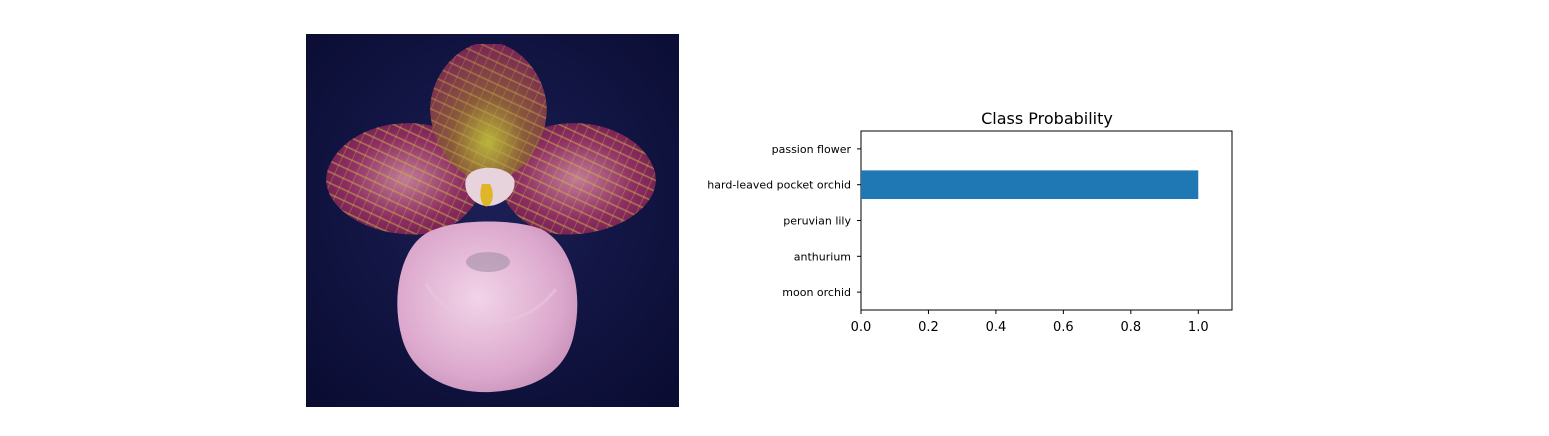 The height and width of the screenshot is (436, 1549). What do you see at coordinates (812, 149) in the screenshot?
I see `y-tick-label: passion flower` at bounding box center [812, 149].